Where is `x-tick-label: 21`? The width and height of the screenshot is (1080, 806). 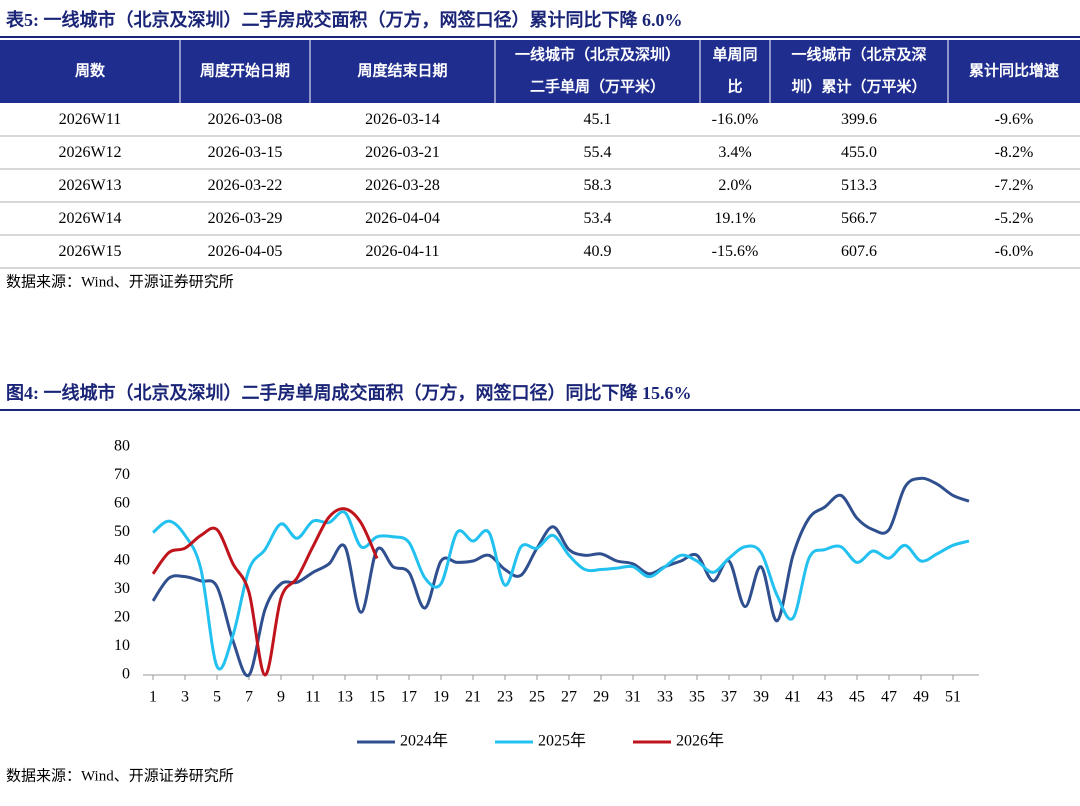 x-tick-label: 21 is located at coordinates (473, 697).